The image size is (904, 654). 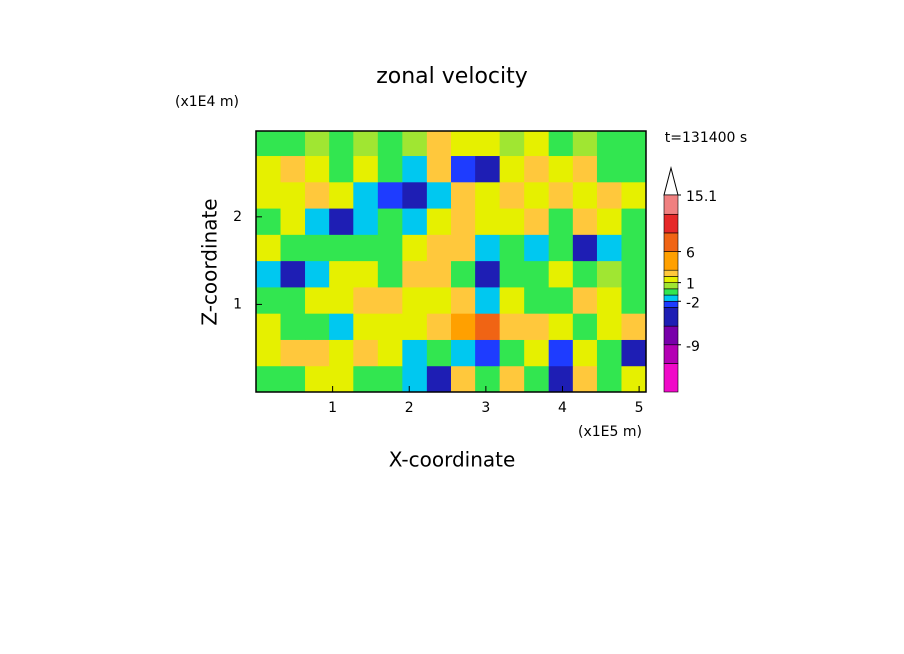 What do you see at coordinates (693, 303) in the screenshot?
I see `colorbar-tick-label: -2` at bounding box center [693, 303].